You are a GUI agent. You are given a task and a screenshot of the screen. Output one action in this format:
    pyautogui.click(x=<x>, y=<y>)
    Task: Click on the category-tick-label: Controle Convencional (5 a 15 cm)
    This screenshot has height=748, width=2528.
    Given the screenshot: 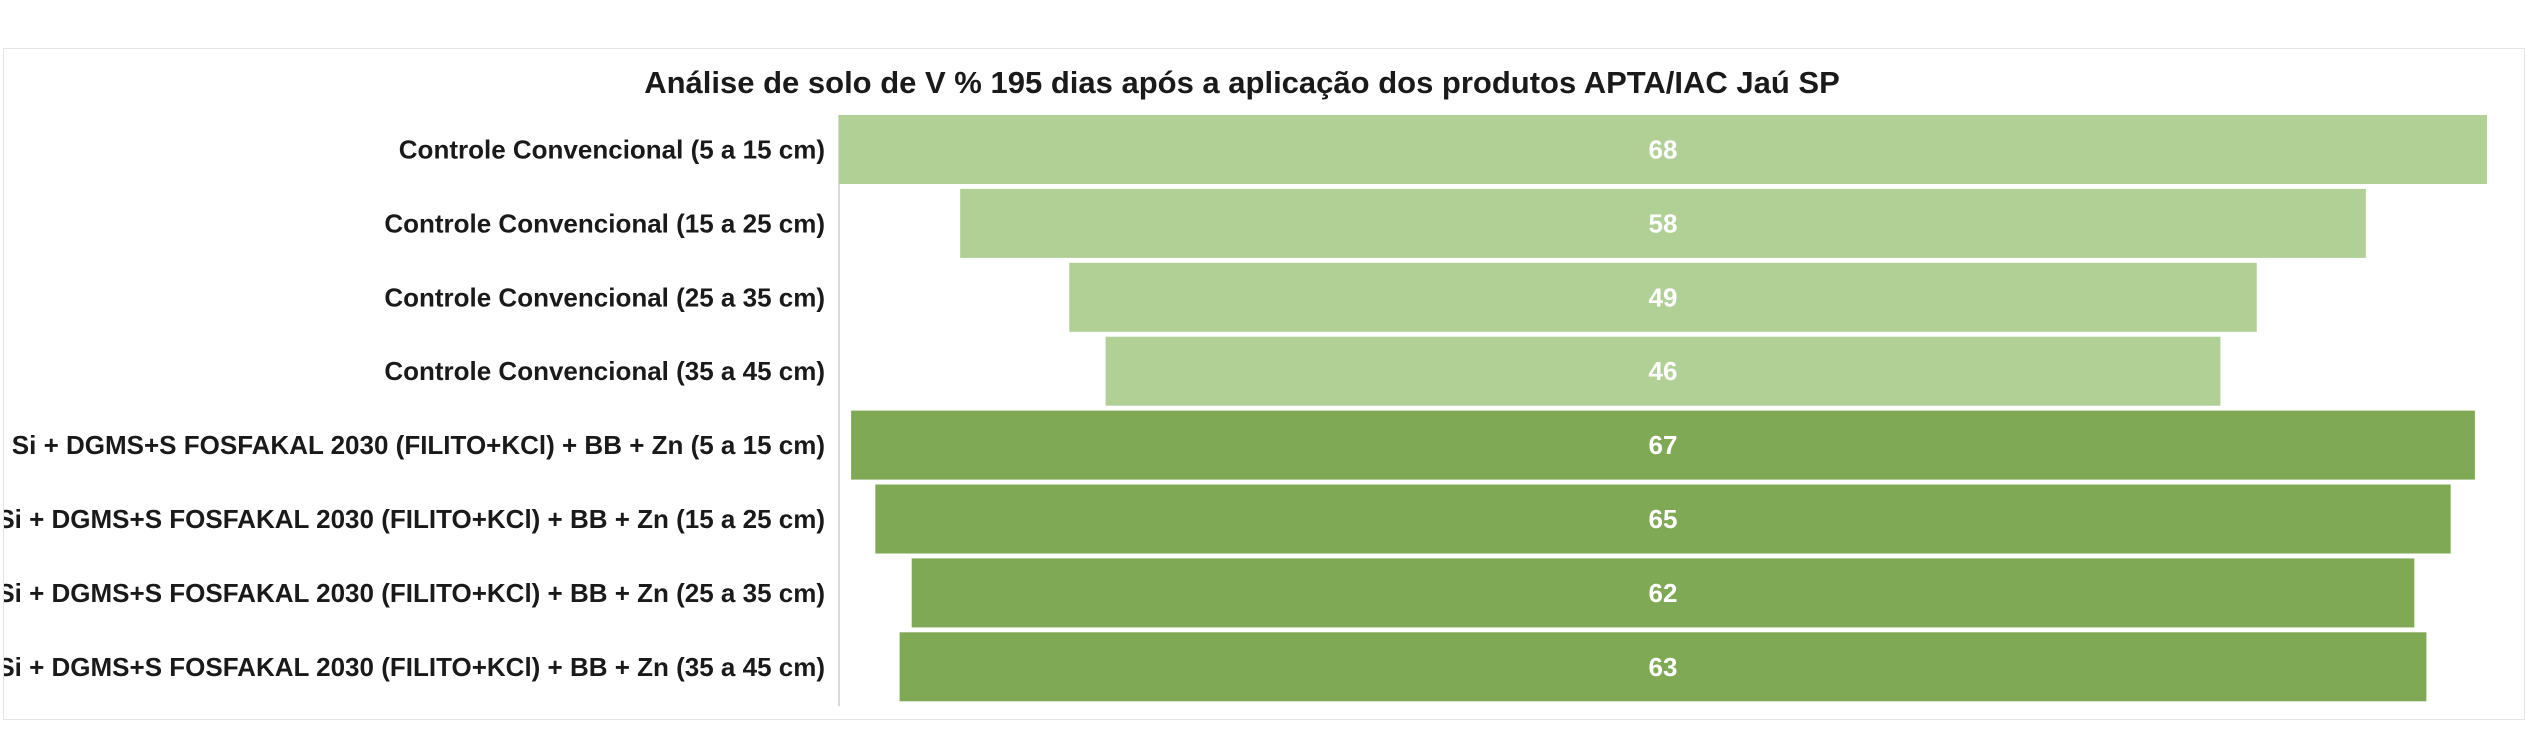 What is the action you would take?
    pyautogui.click(x=612, y=150)
    